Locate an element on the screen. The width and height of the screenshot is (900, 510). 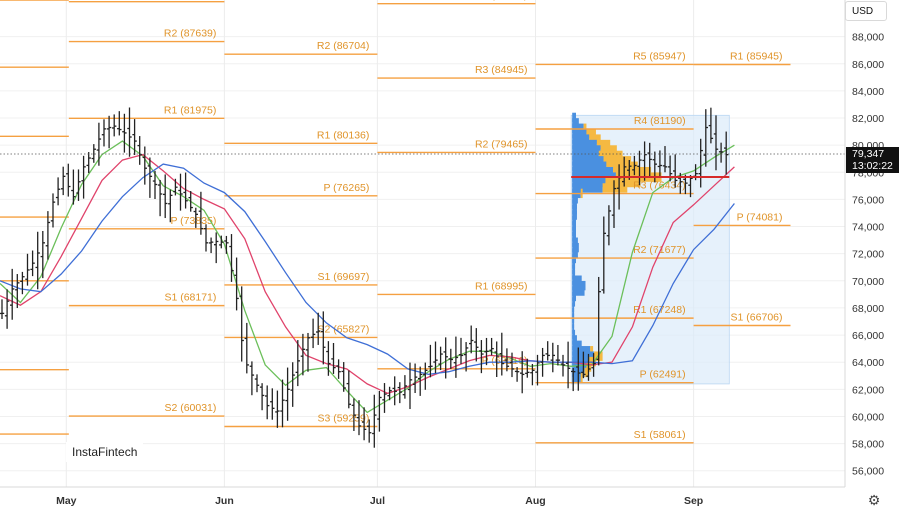
pivot-label: S1 (69697) is located at coordinates (343, 277).